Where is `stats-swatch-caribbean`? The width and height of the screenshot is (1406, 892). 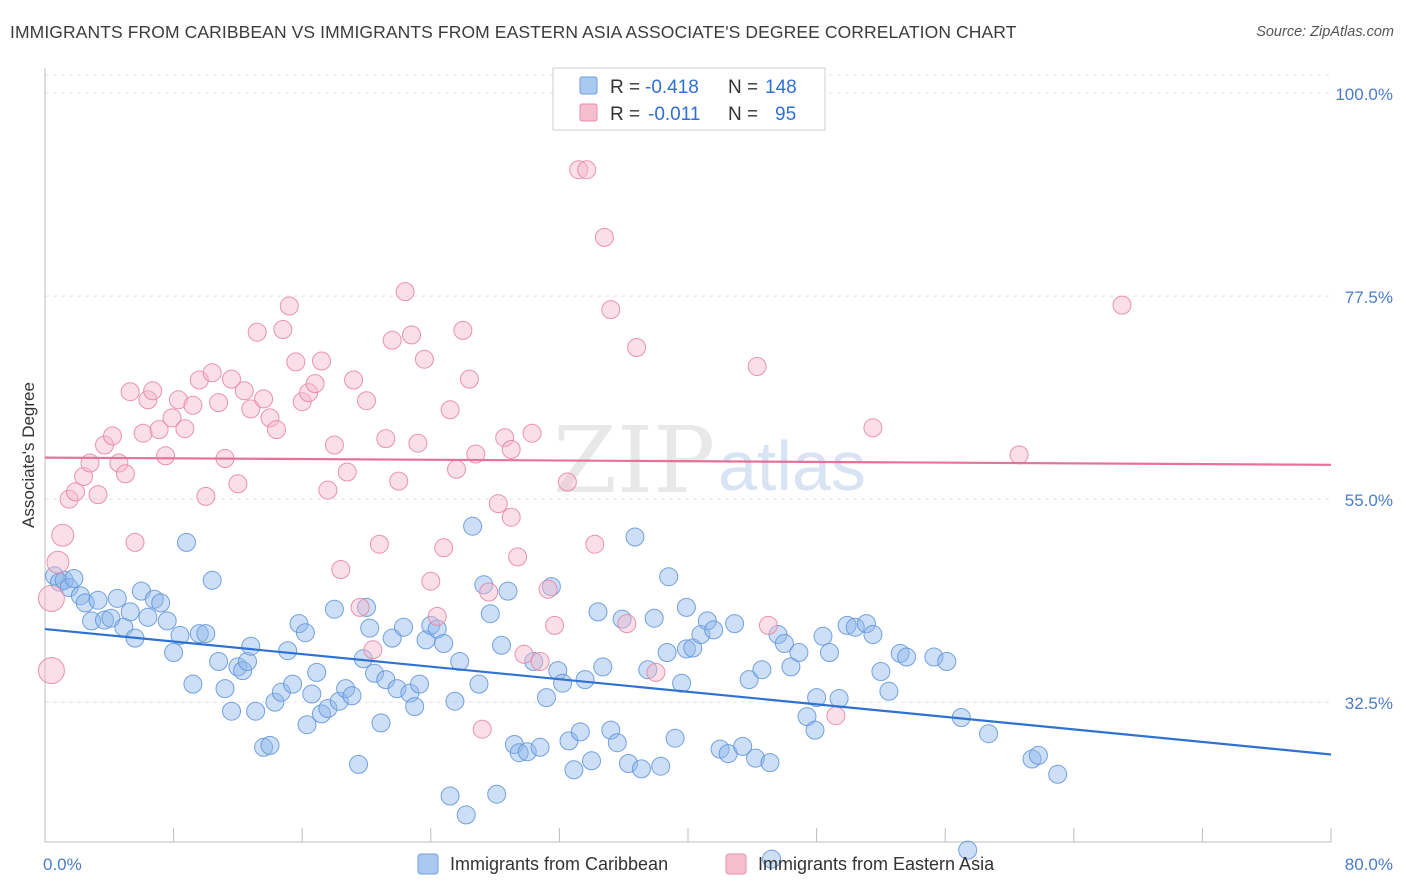 stats-swatch-caribbean is located at coordinates (588, 85).